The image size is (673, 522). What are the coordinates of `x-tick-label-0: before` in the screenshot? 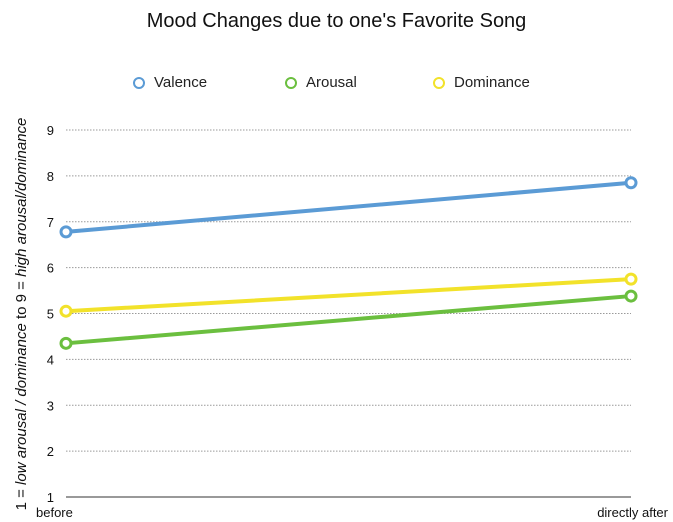 It's located at (54, 512).